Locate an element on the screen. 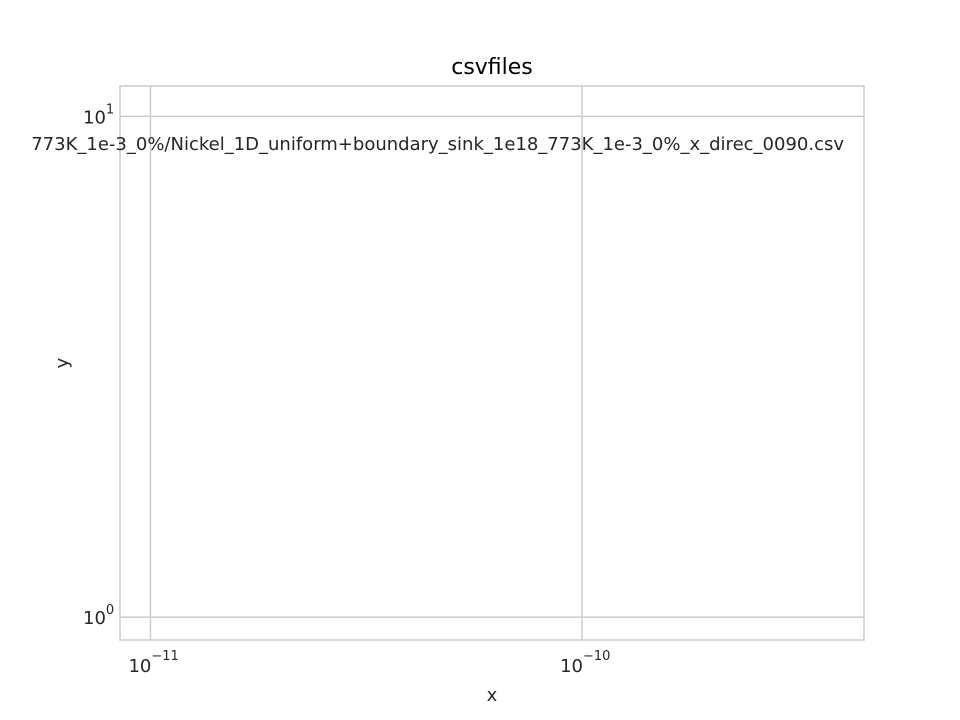 This screenshot has height=720, width=960. y-tick-exponent-1: 1 is located at coordinates (110, 109).